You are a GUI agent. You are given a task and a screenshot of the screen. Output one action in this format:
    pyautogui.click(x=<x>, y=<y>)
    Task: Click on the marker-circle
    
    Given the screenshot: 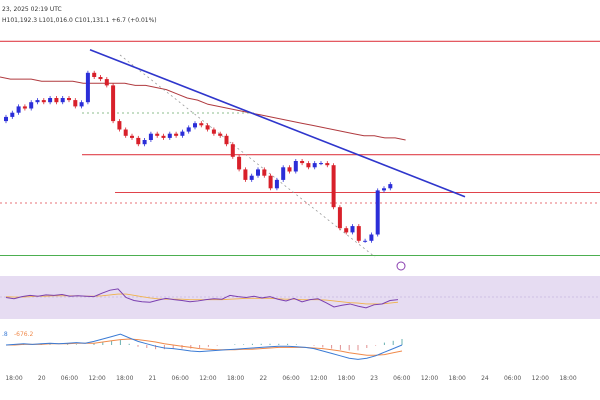 What is the action you would take?
    pyautogui.click(x=401, y=266)
    